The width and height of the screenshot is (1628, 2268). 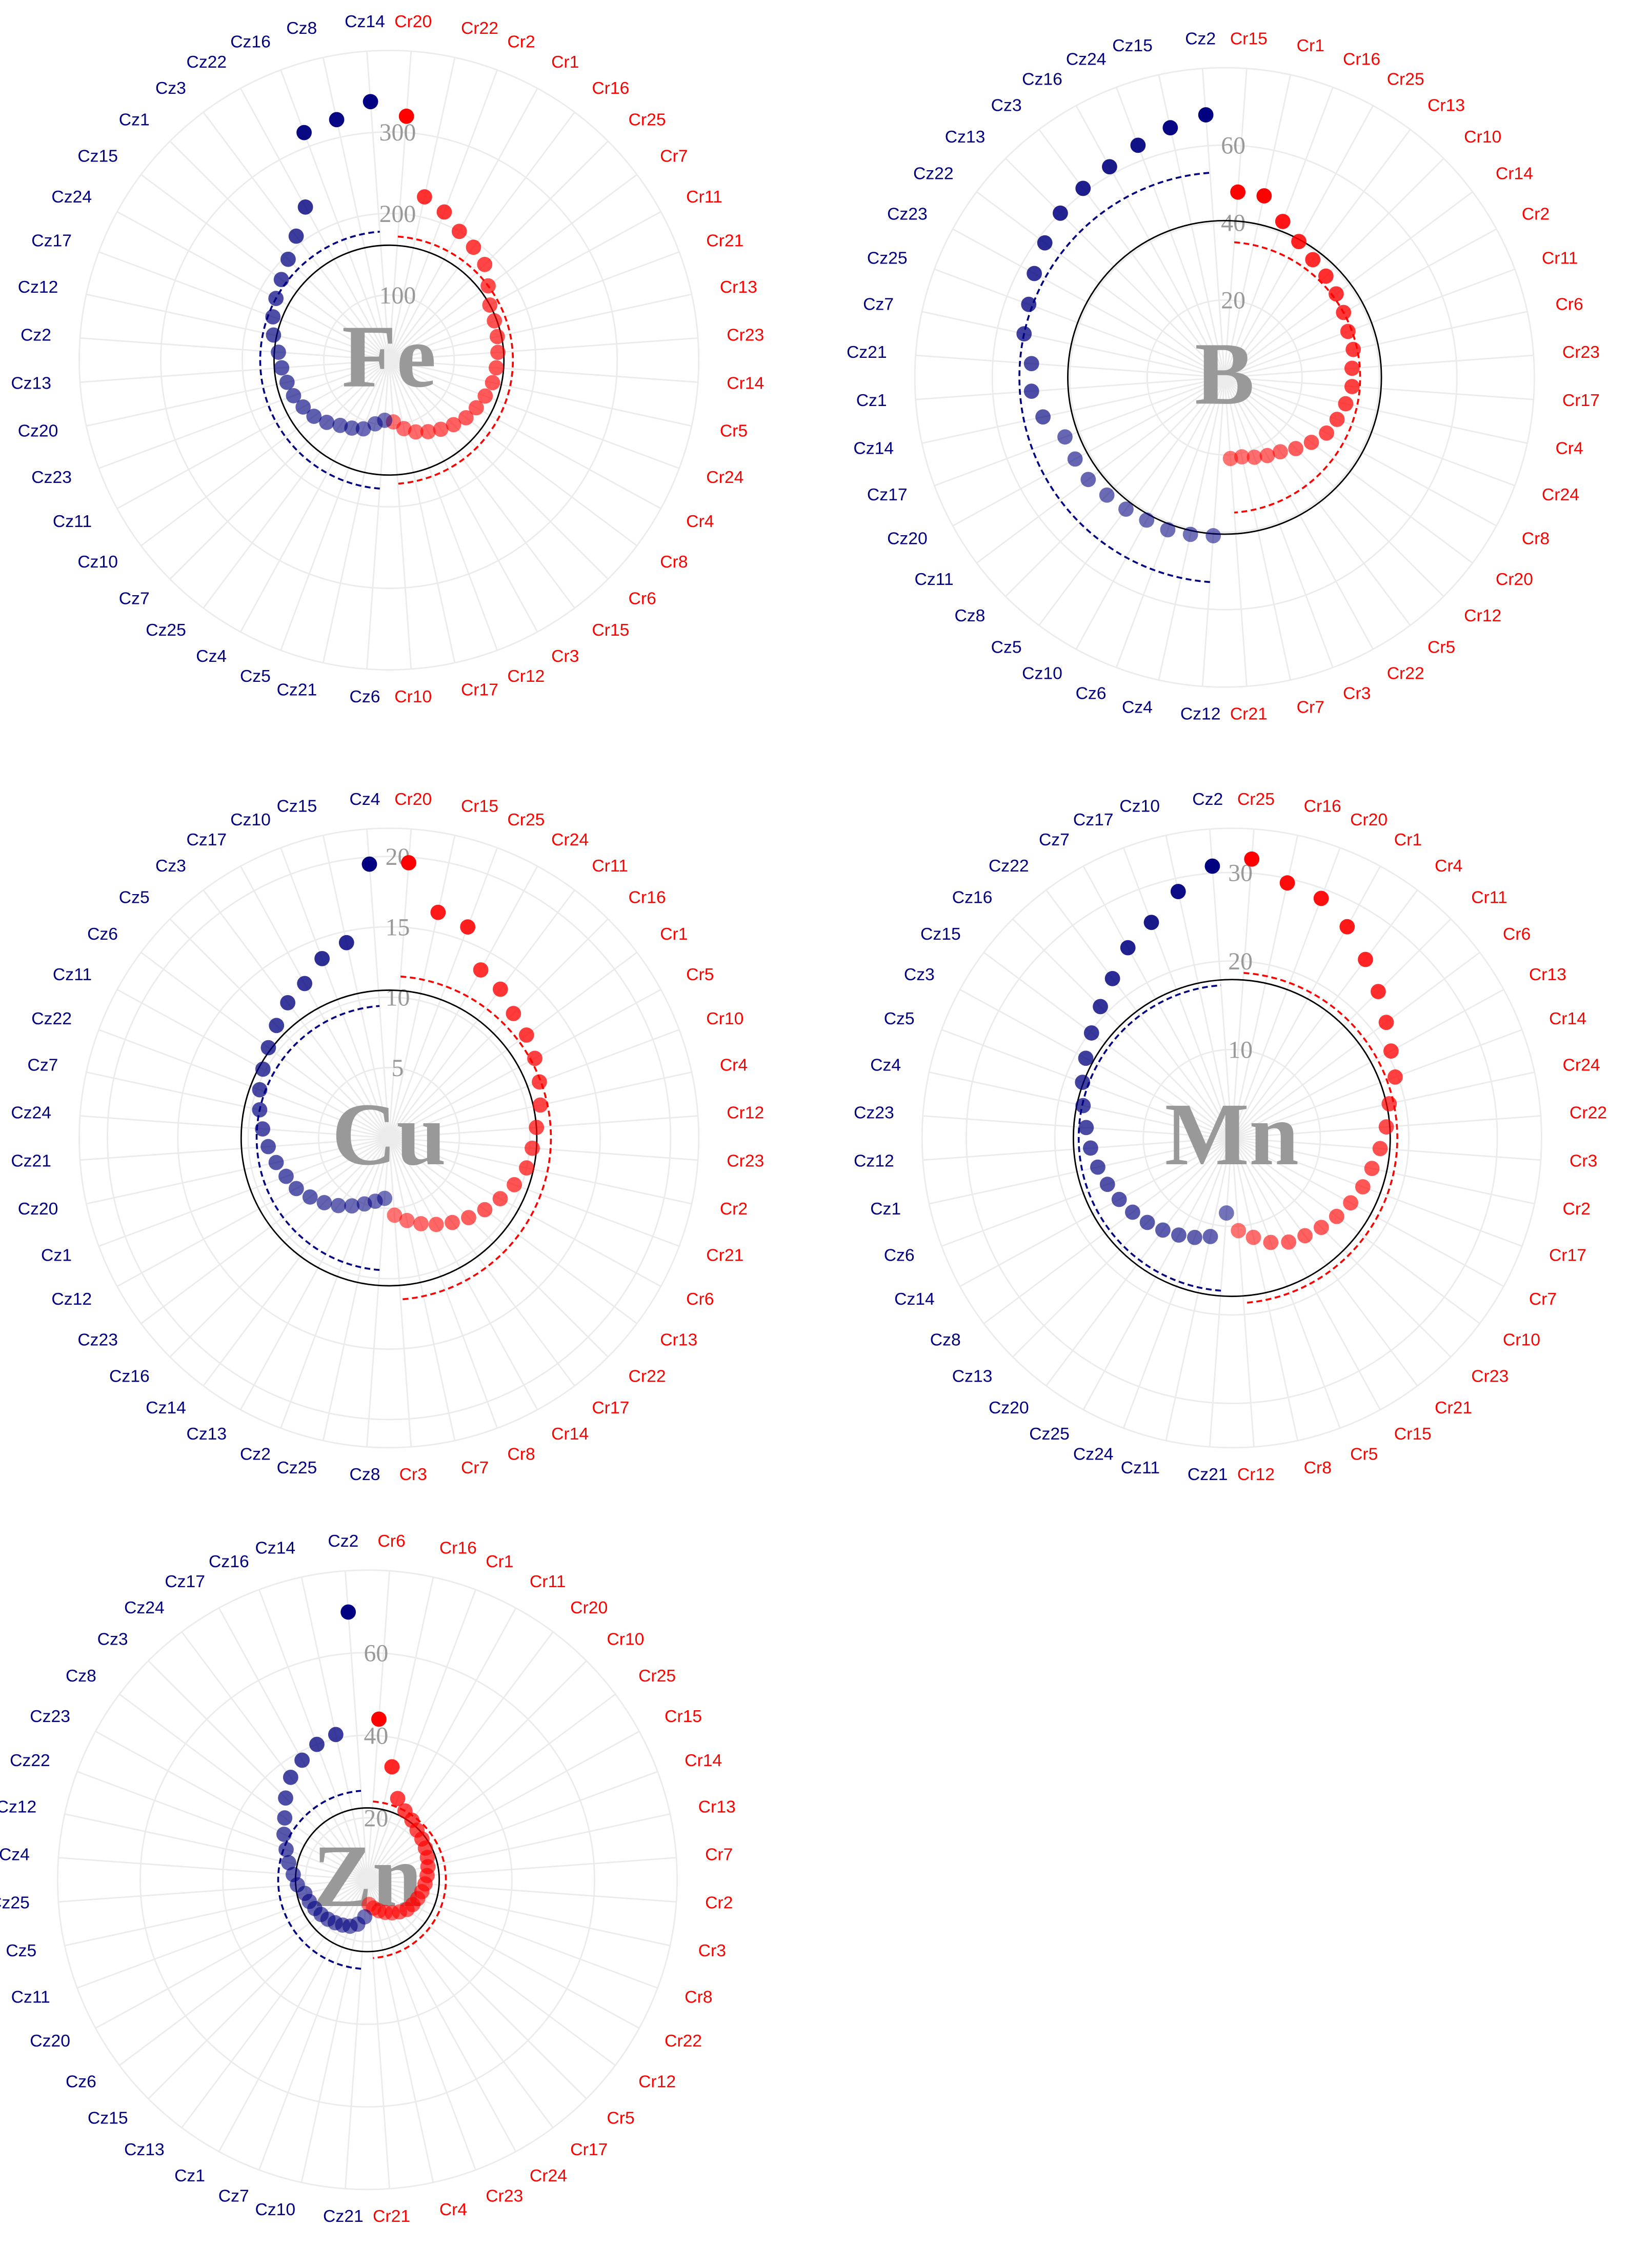 What do you see at coordinates (413, 799) in the screenshot?
I see `category-label: Cr20` at bounding box center [413, 799].